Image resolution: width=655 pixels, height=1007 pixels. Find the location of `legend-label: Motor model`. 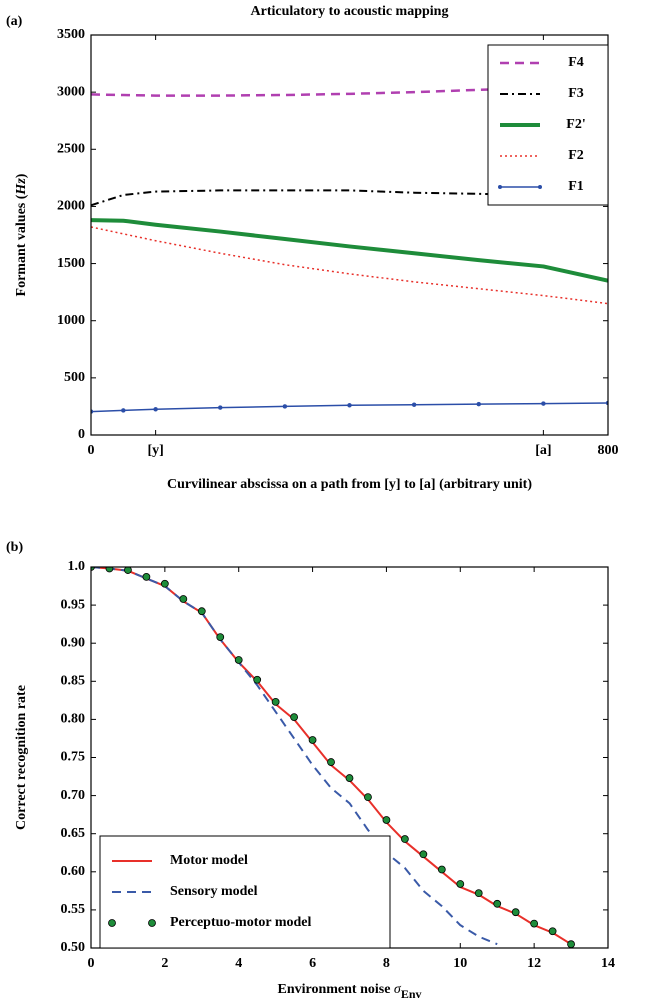

legend-label: Motor model is located at coordinates (209, 860).